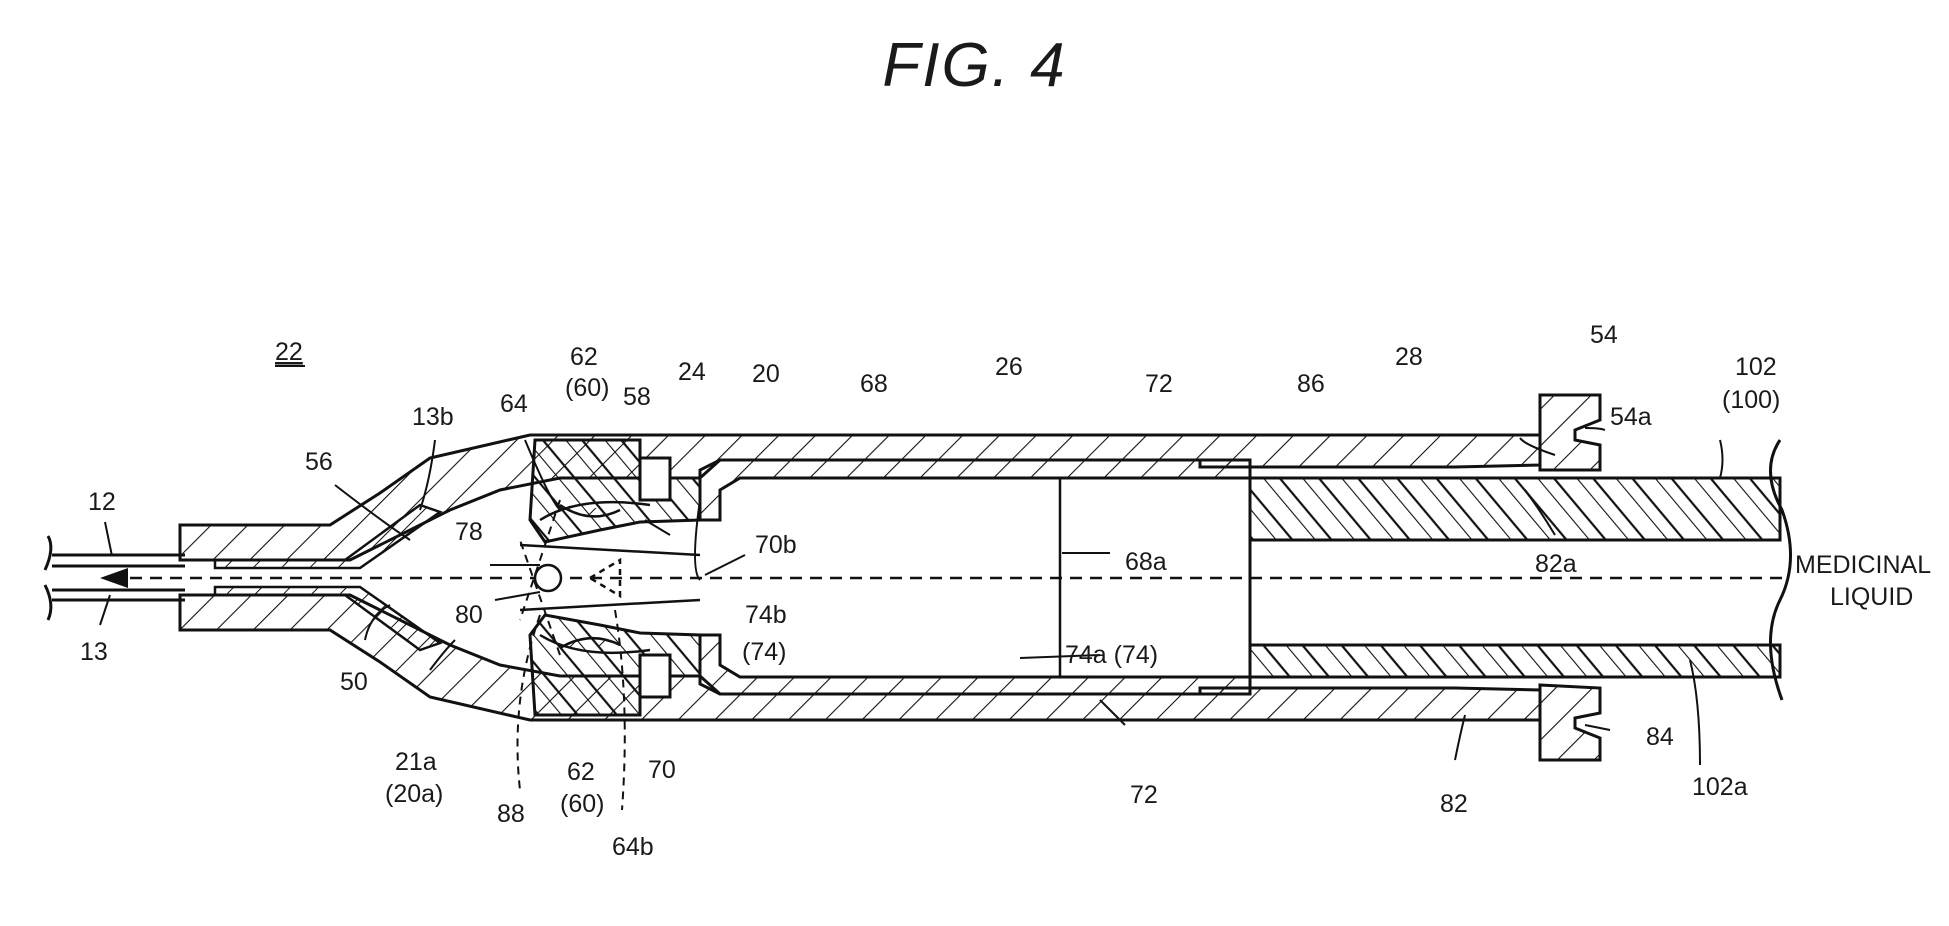  What do you see at coordinates (692, 372) in the screenshot?
I see `label-24: 24` at bounding box center [692, 372].